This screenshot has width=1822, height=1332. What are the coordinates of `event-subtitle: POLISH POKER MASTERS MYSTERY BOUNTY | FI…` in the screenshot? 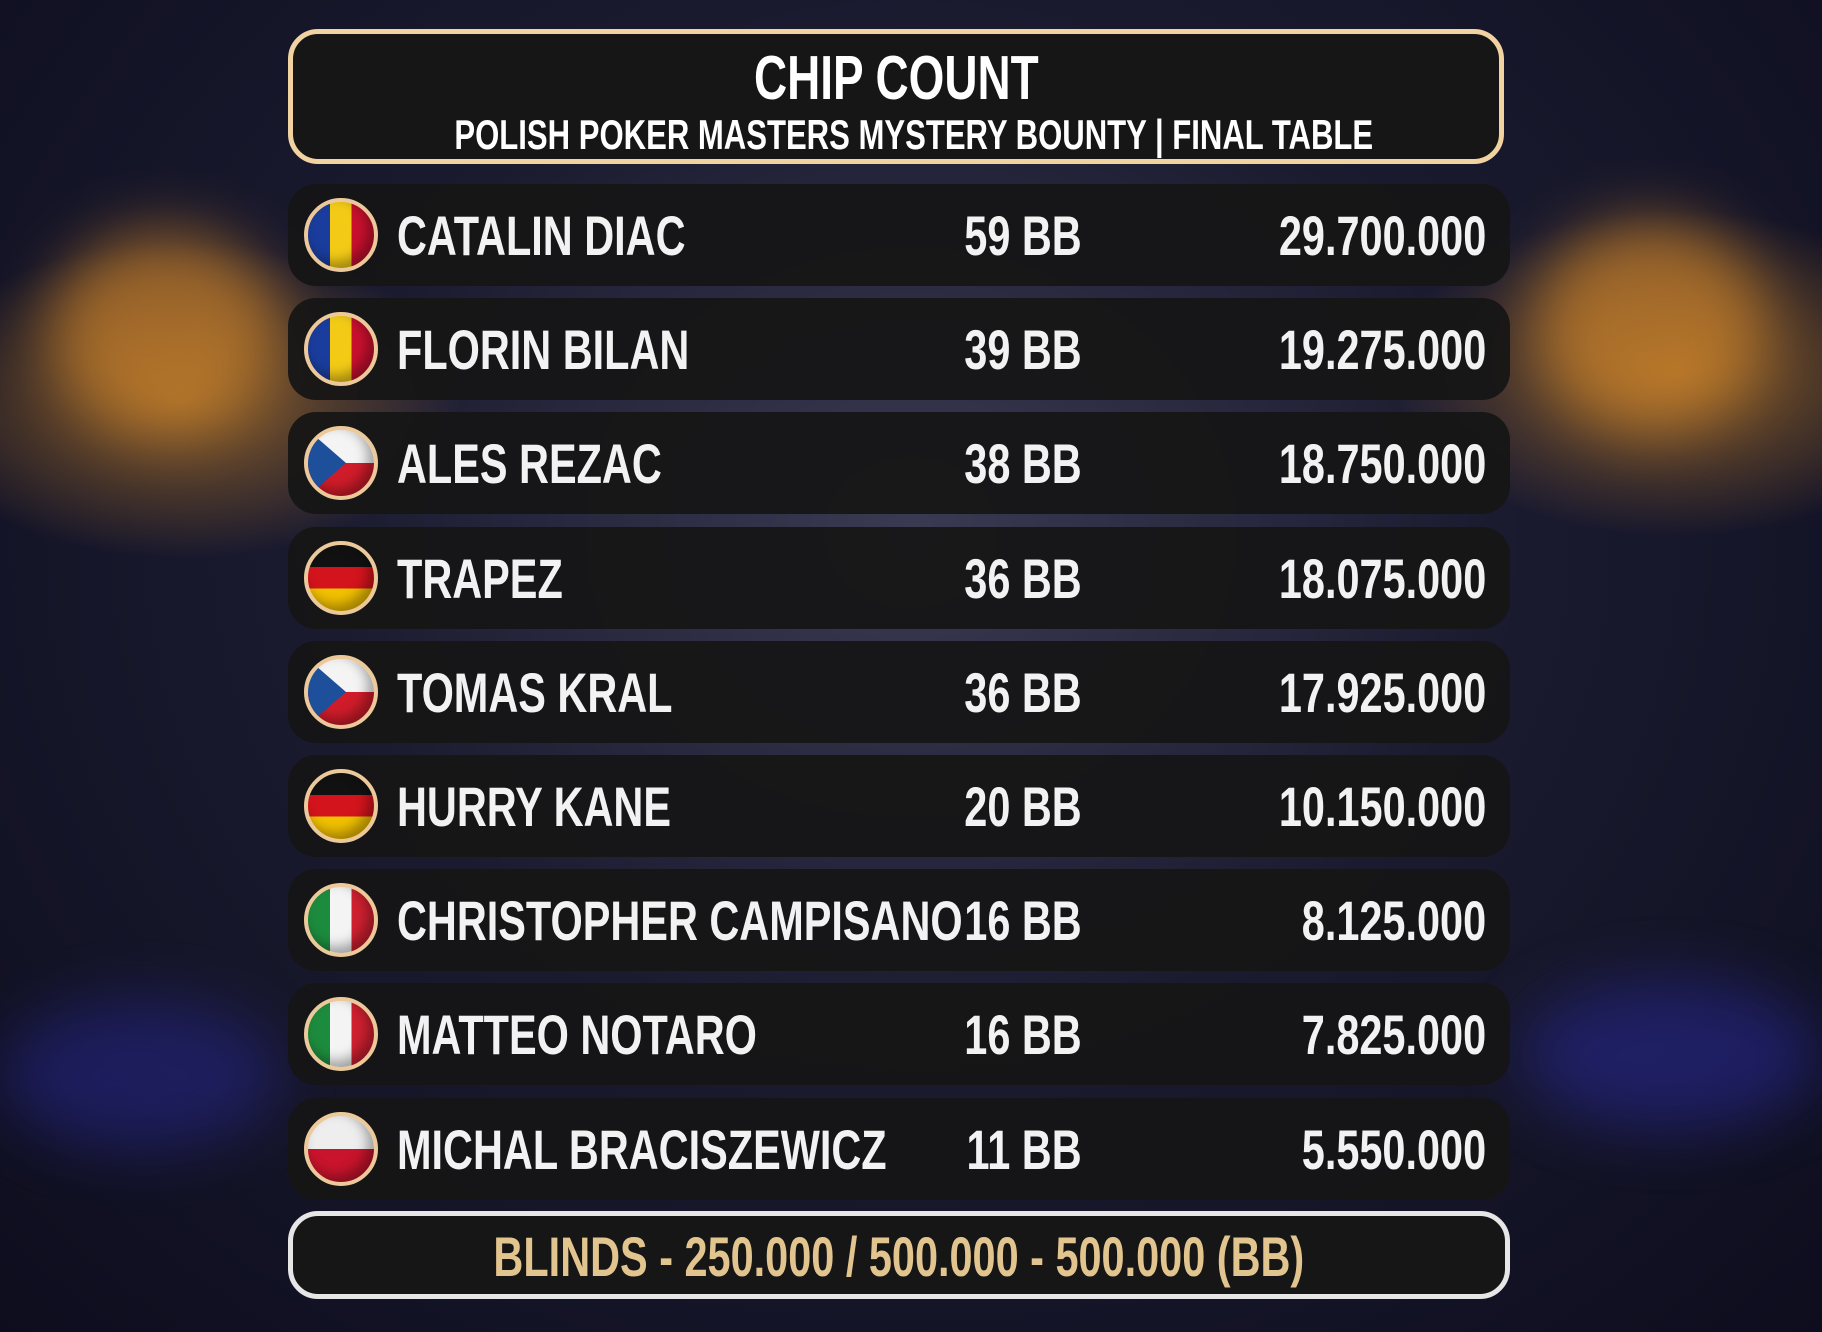 It's located at (914, 134).